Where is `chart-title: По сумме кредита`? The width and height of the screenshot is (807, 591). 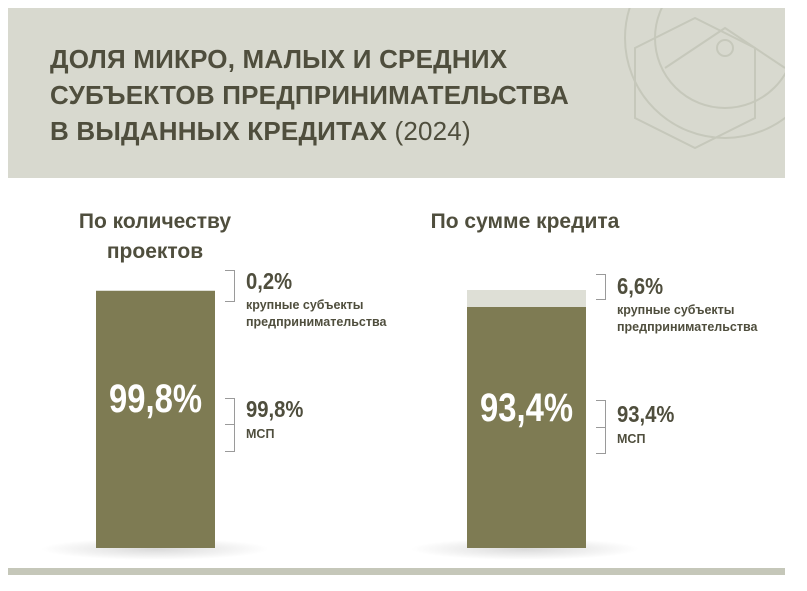 chart-title: По сумме кредита is located at coordinates (525, 221).